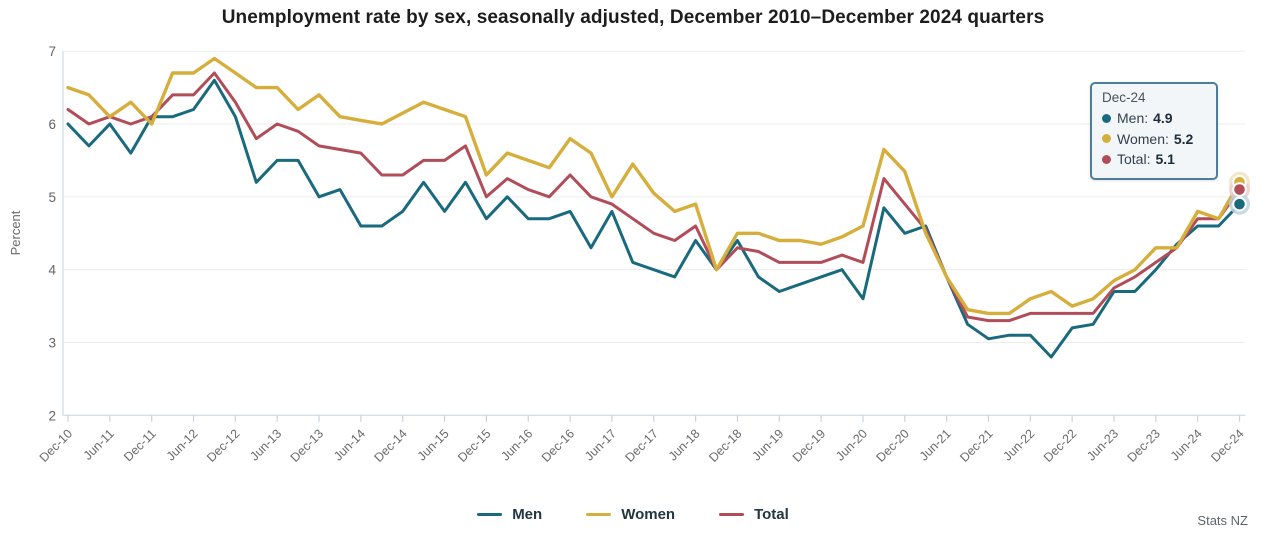 The image size is (1266, 544). Describe the element at coordinates (684, 444) in the screenshot. I see `x-axis-tick-label: Jun-18` at that location.